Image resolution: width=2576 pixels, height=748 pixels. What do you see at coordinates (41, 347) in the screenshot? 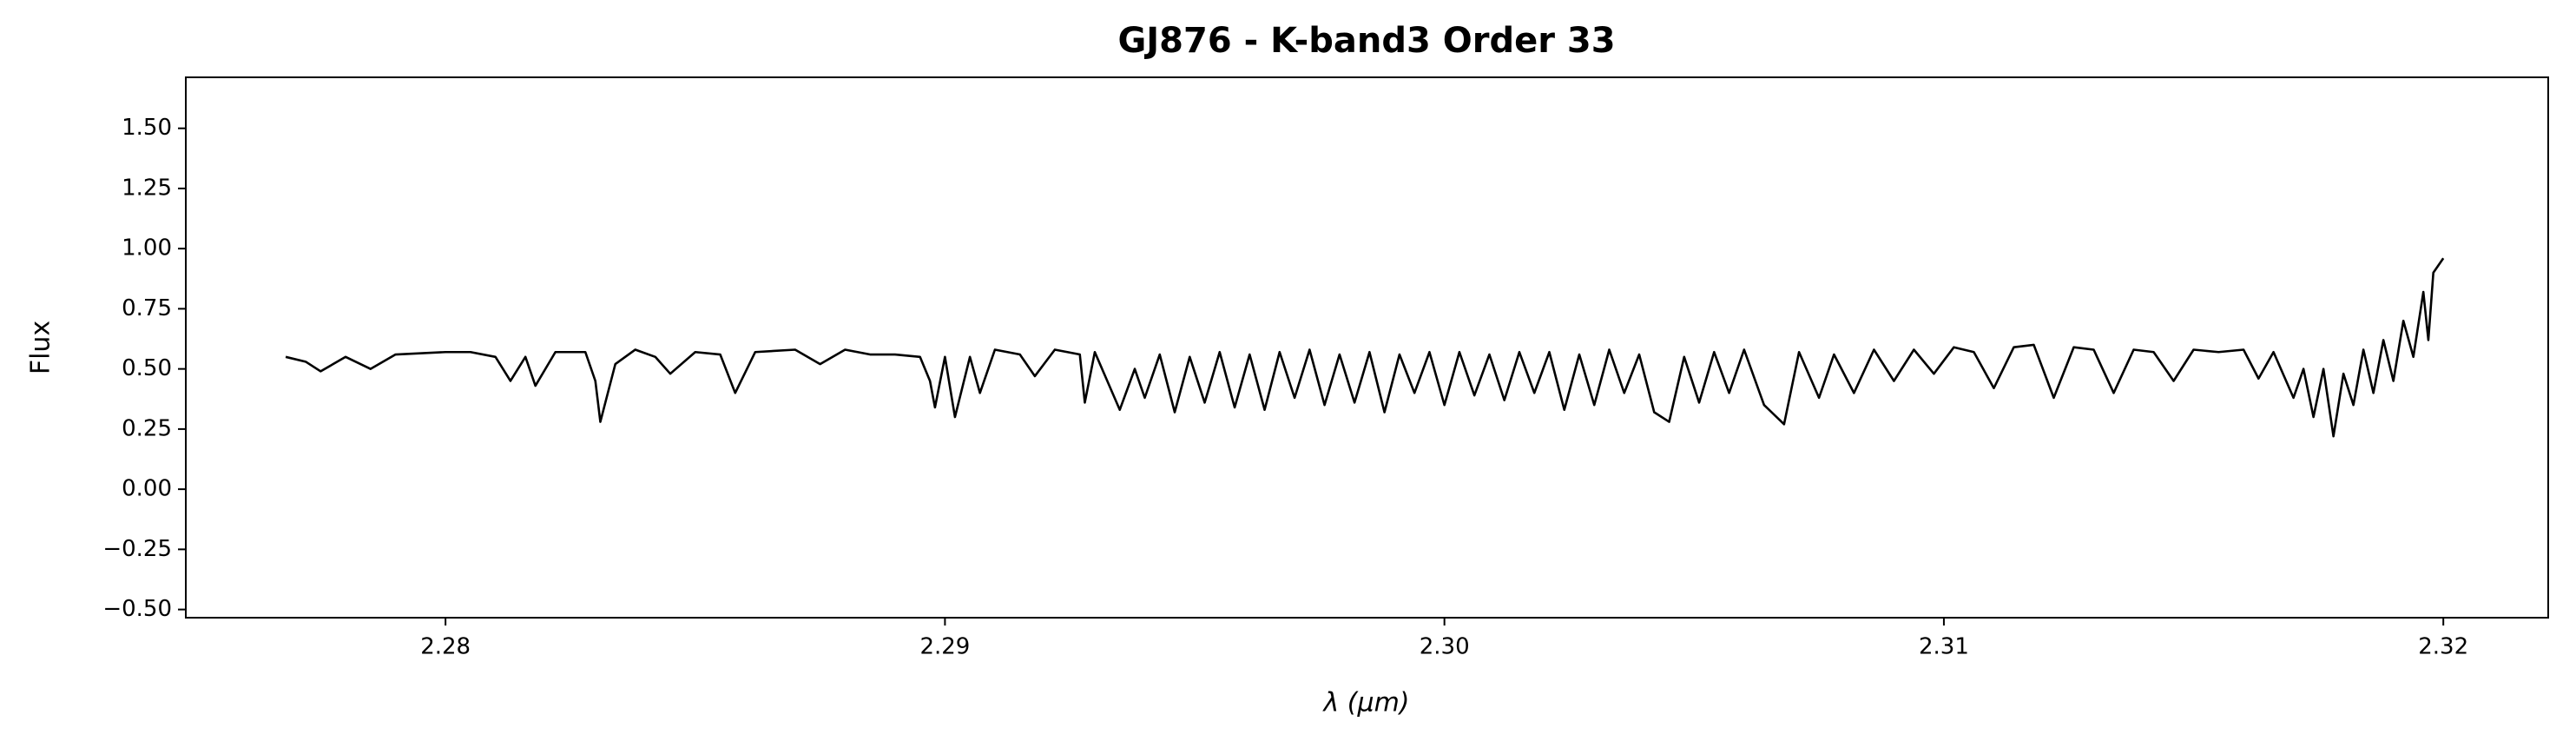
I see `y-axis-label: Flux` at bounding box center [41, 347].